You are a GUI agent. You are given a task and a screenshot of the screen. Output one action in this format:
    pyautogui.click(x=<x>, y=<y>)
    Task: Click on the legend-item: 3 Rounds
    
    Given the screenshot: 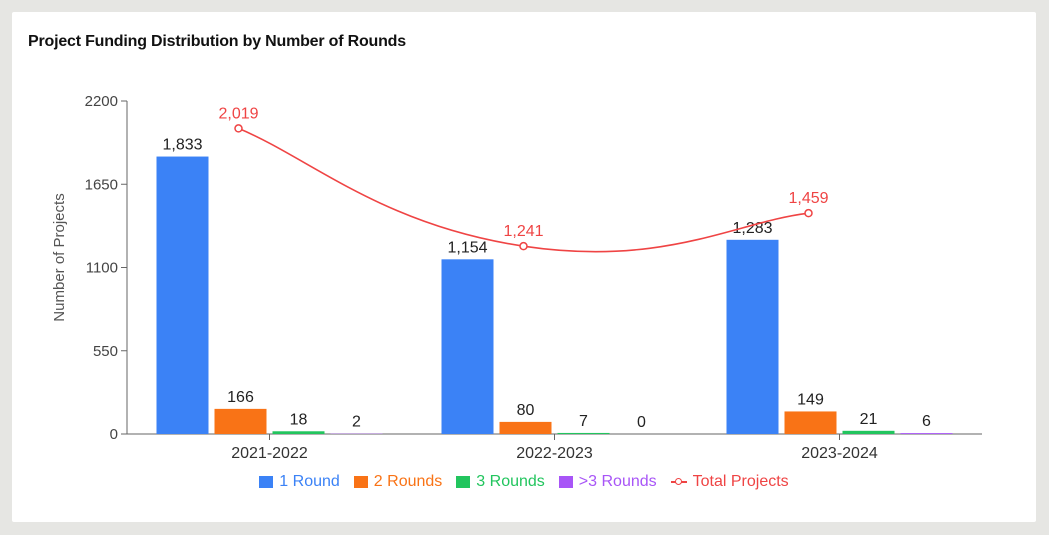 What is the action you would take?
    pyautogui.click(x=500, y=482)
    